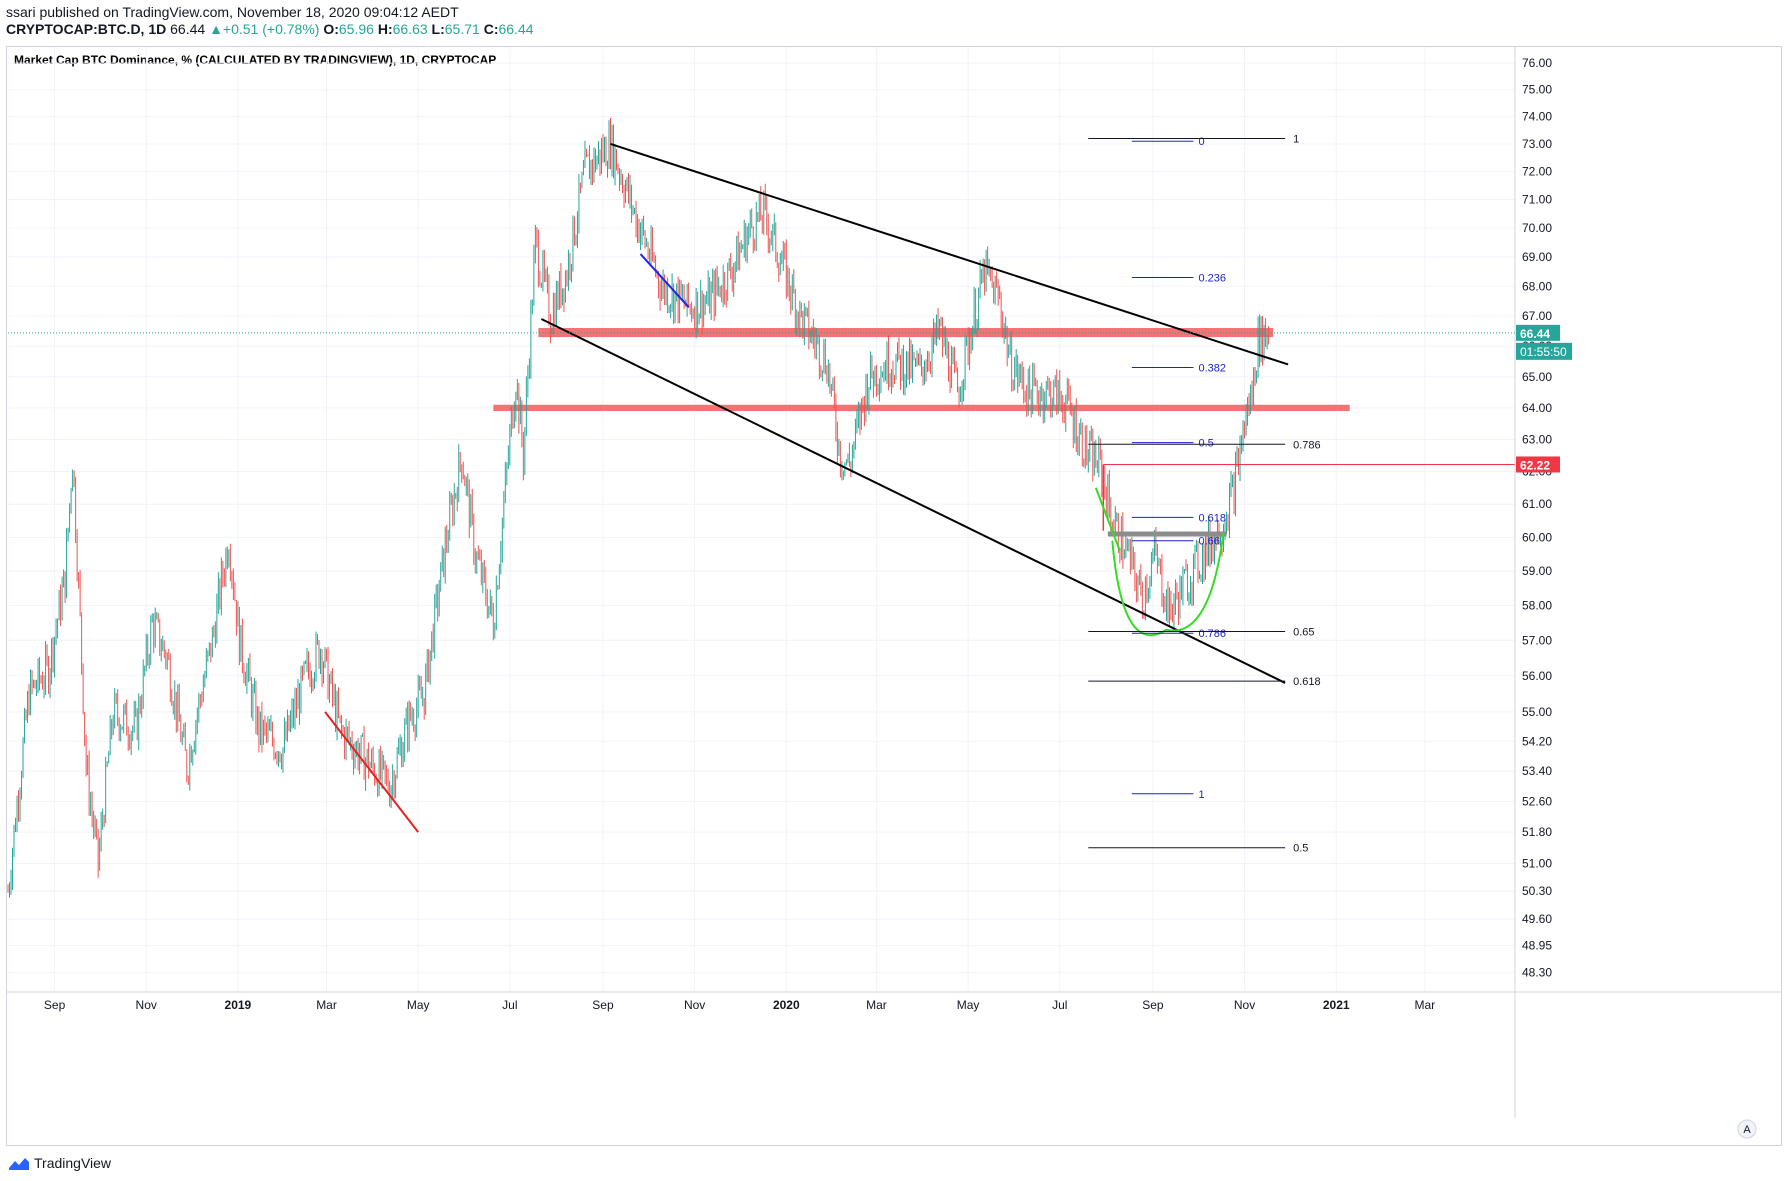 The width and height of the screenshot is (1786, 1181). I want to click on x-tick-label: 2021, so click(1336, 1005).